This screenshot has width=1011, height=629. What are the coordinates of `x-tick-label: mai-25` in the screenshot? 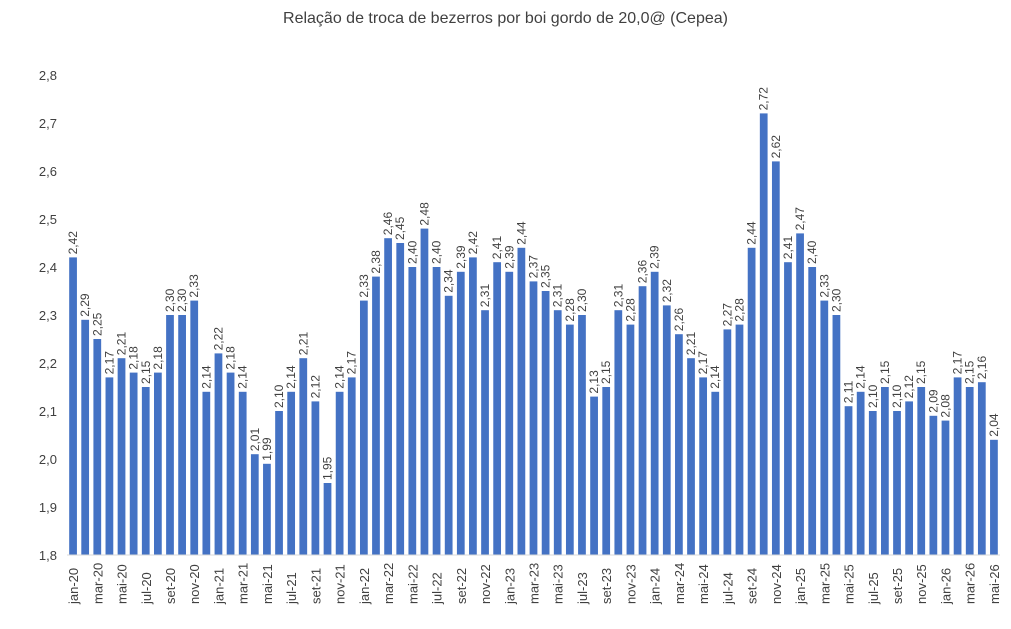 It's located at (849, 584).